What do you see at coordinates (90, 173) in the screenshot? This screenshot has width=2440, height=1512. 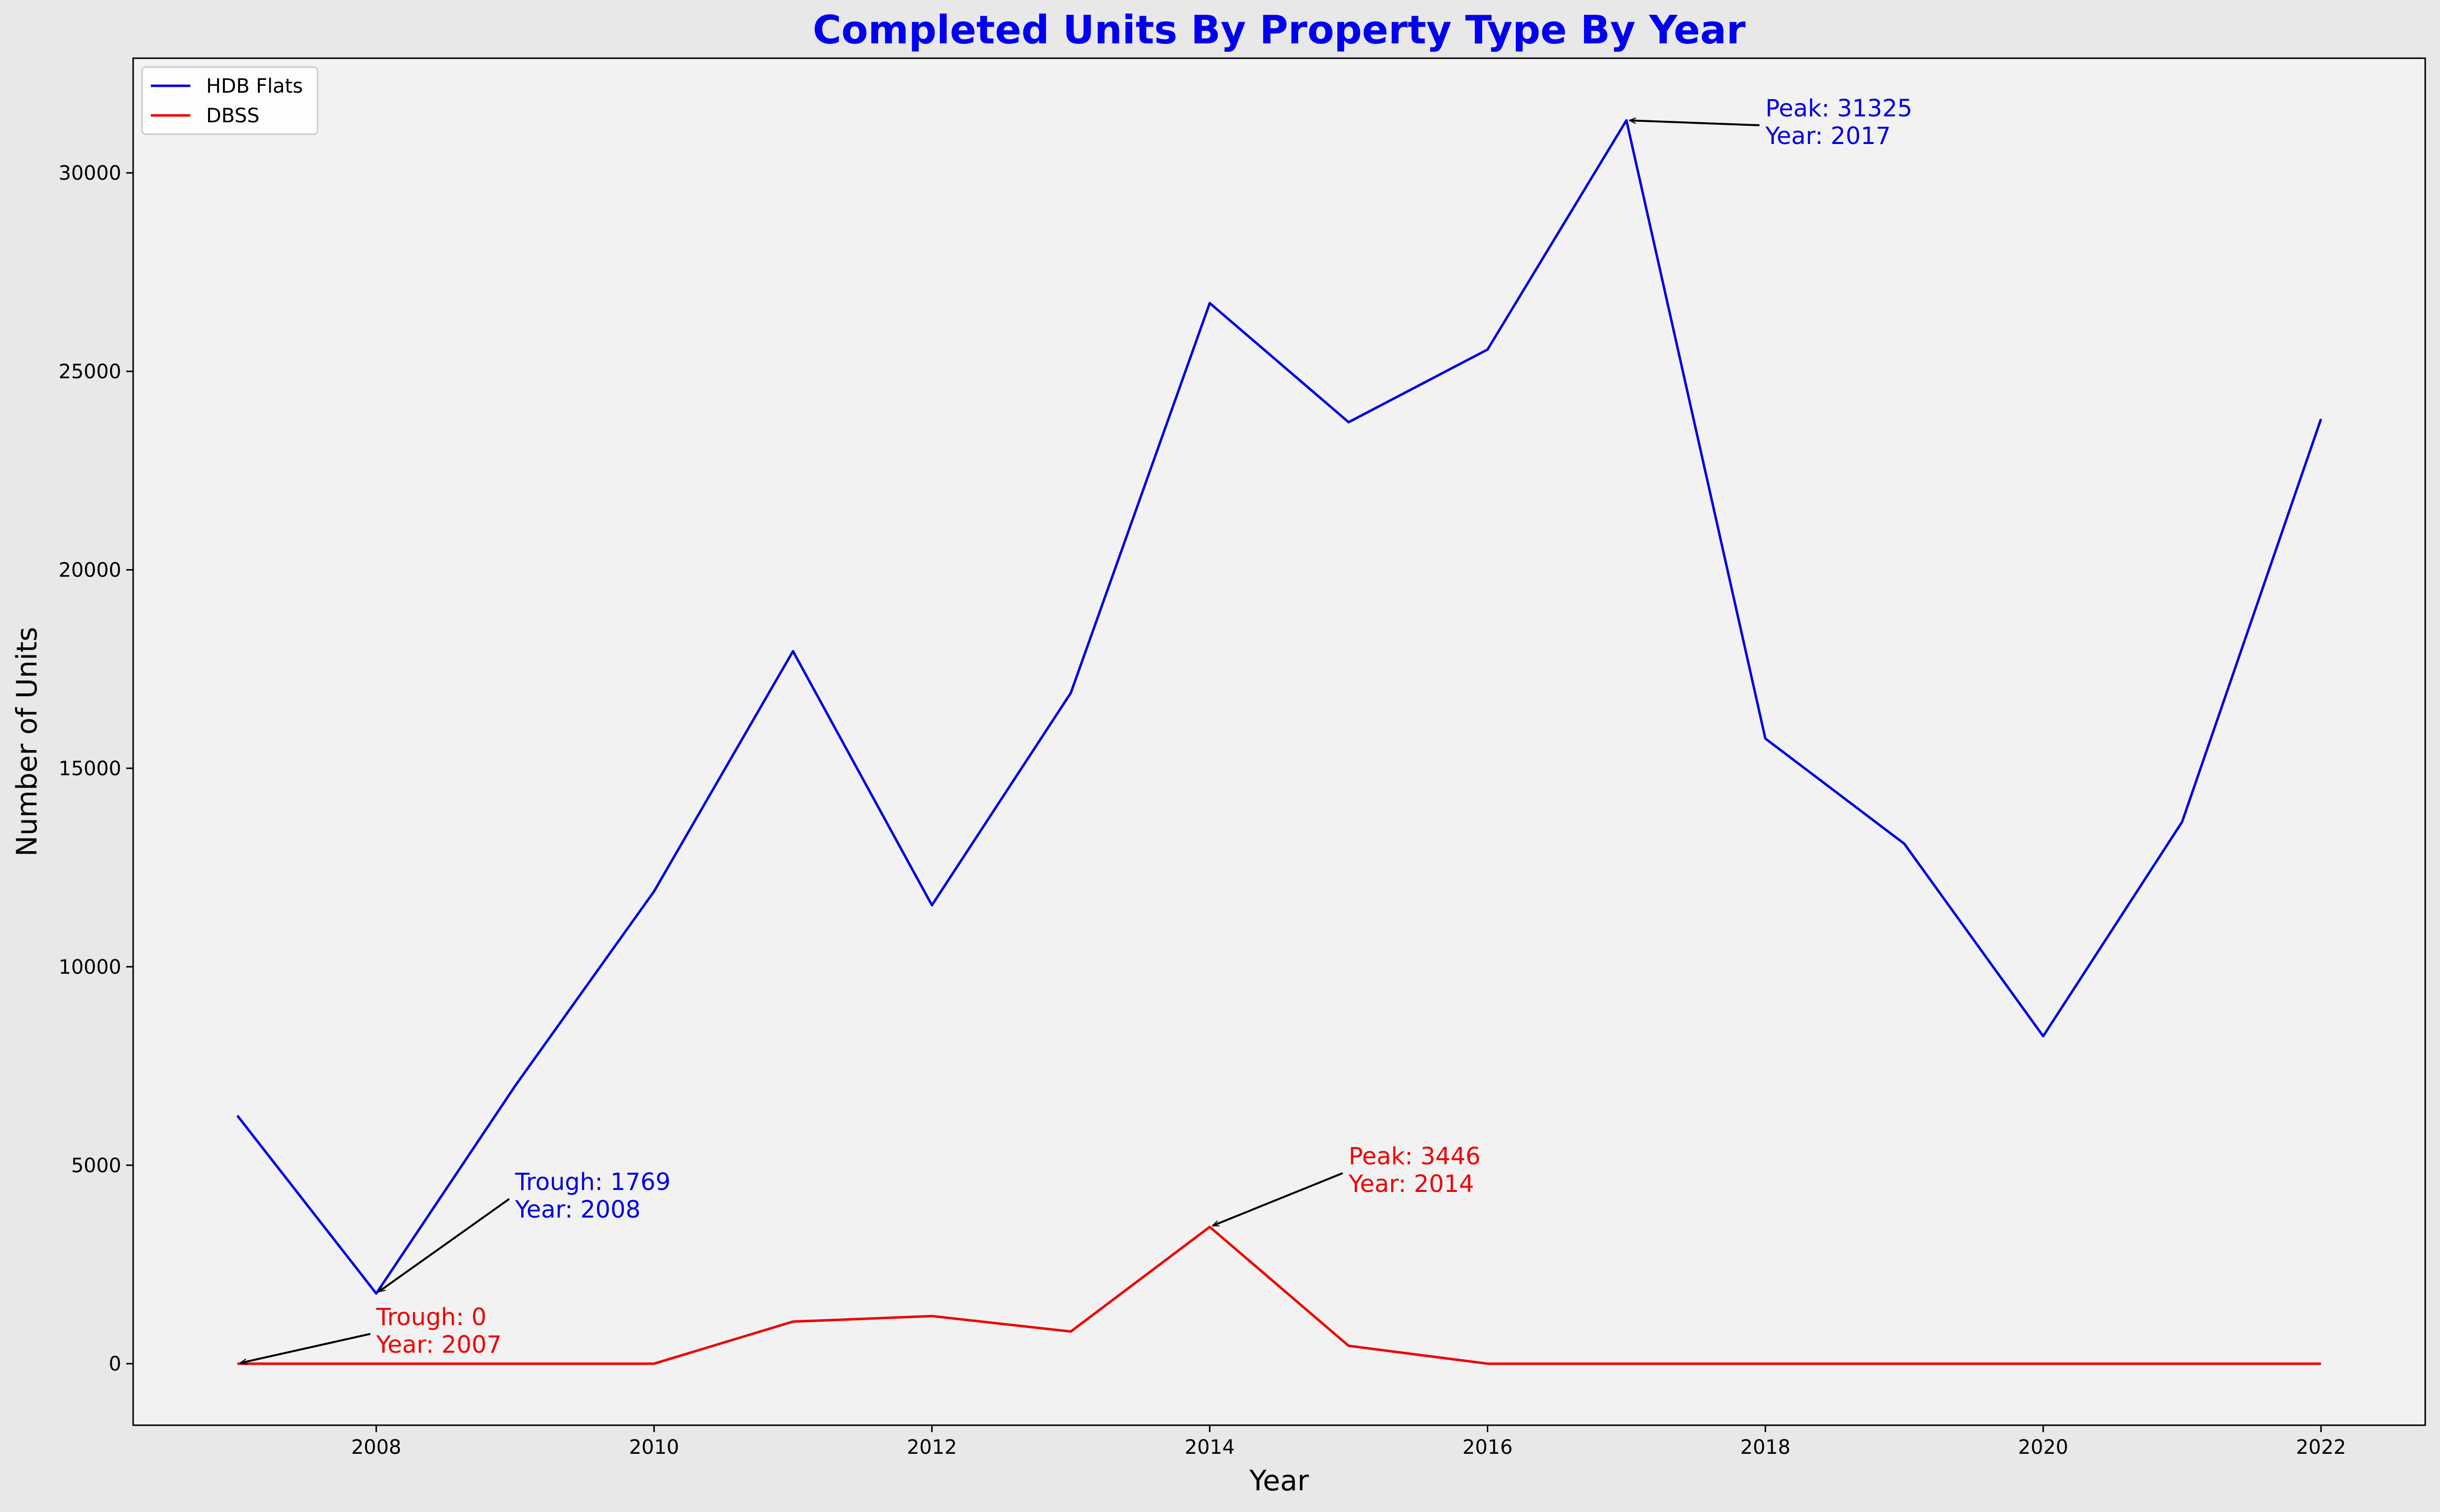 I see `y-tick-label: 30000` at bounding box center [90, 173].